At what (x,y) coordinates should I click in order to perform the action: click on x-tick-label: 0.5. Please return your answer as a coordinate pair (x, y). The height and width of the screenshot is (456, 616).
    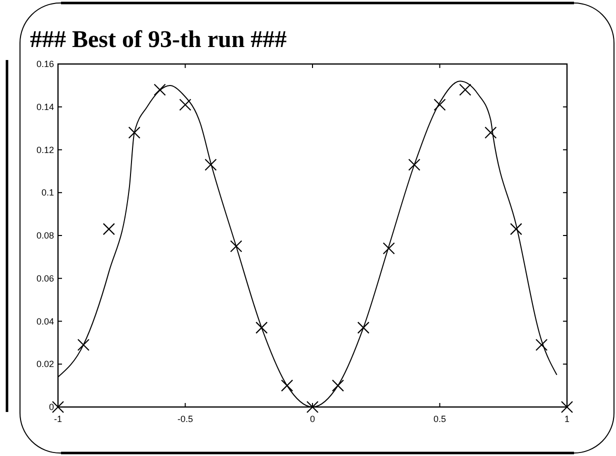
    Looking at the image, I should click on (439, 419).